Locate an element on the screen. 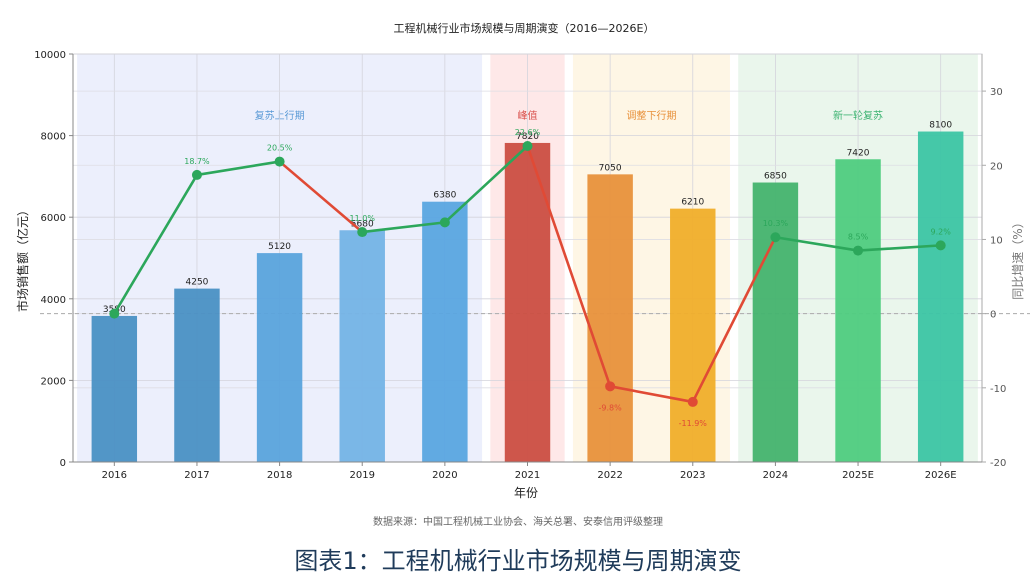  growth-point-2024 is located at coordinates (775, 237).